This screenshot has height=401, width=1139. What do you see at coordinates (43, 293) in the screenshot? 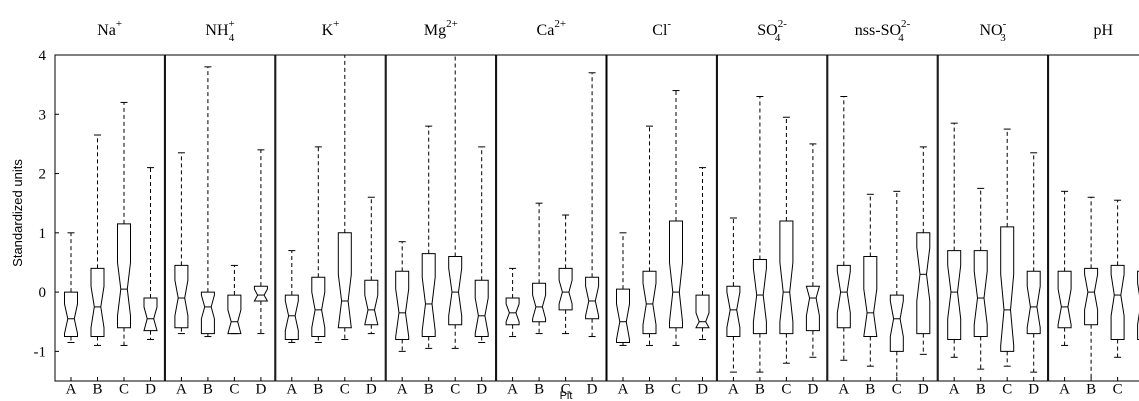
I see `y-tick-label: 0` at bounding box center [43, 293].